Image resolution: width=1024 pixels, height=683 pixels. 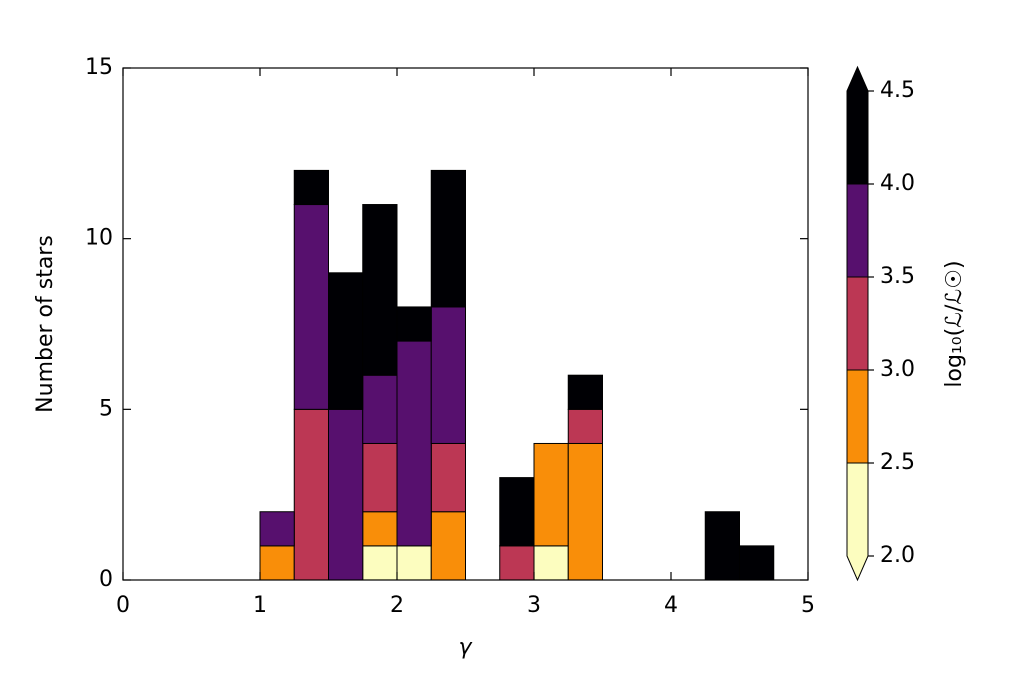 I want to click on colorbar-label: log₁₀(ℒ/ℒ☉), so click(x=954, y=323).